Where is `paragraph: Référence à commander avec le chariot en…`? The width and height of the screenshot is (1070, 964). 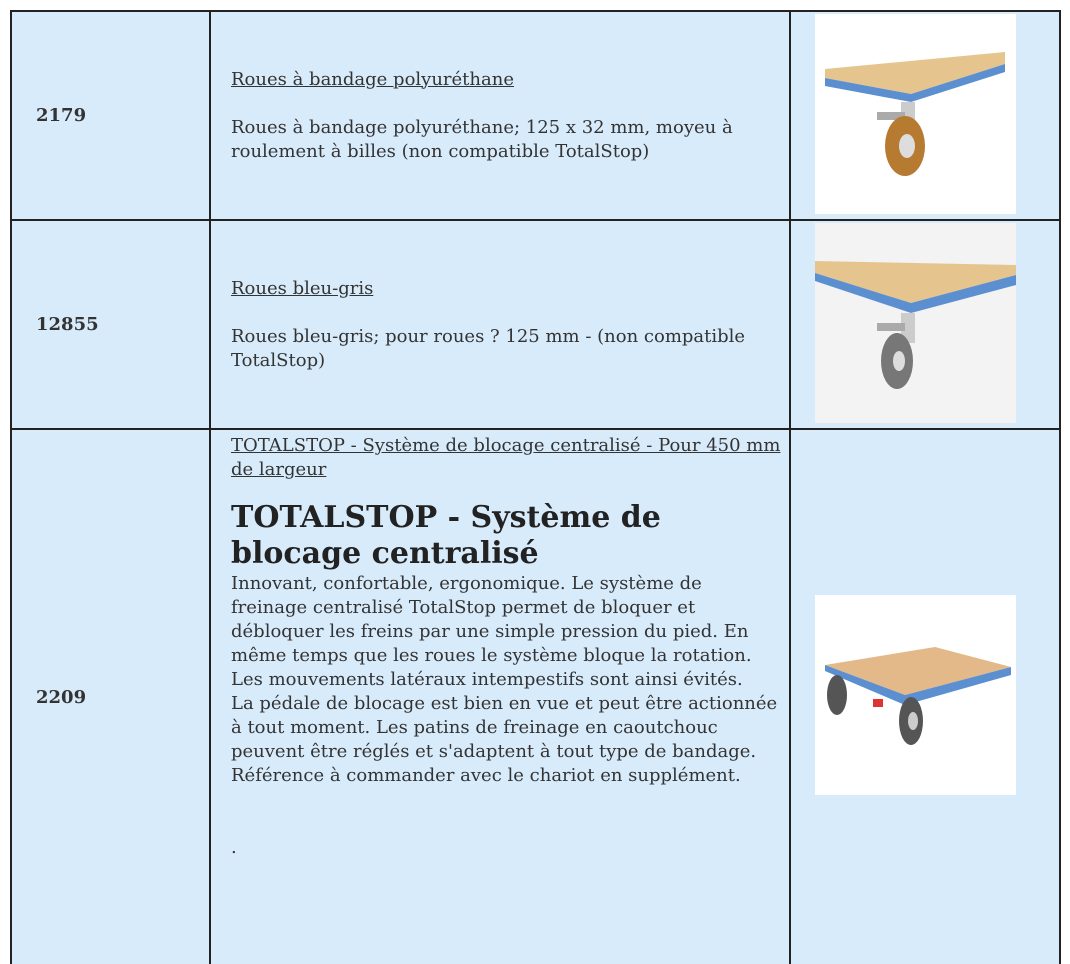
paragraph: Référence à commander avec le chariot en… is located at coordinates (486, 775).